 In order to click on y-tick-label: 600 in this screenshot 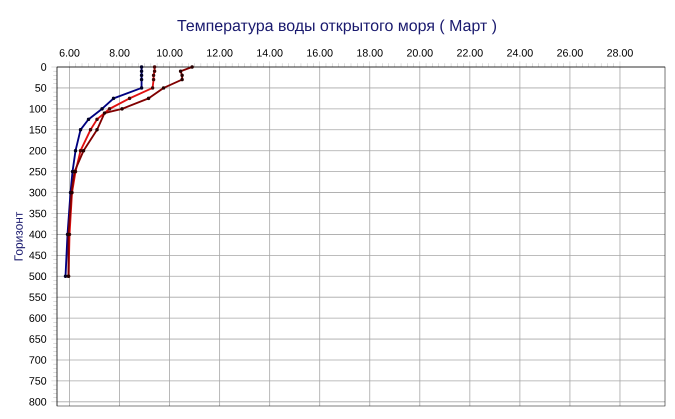, I will do `click(37, 318)`.